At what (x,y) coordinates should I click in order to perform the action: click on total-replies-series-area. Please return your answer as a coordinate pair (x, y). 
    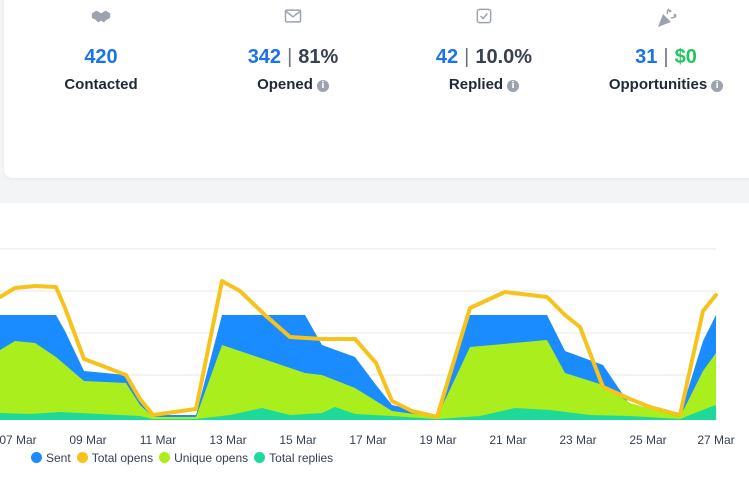
    Looking at the image, I should click on (358, 412).